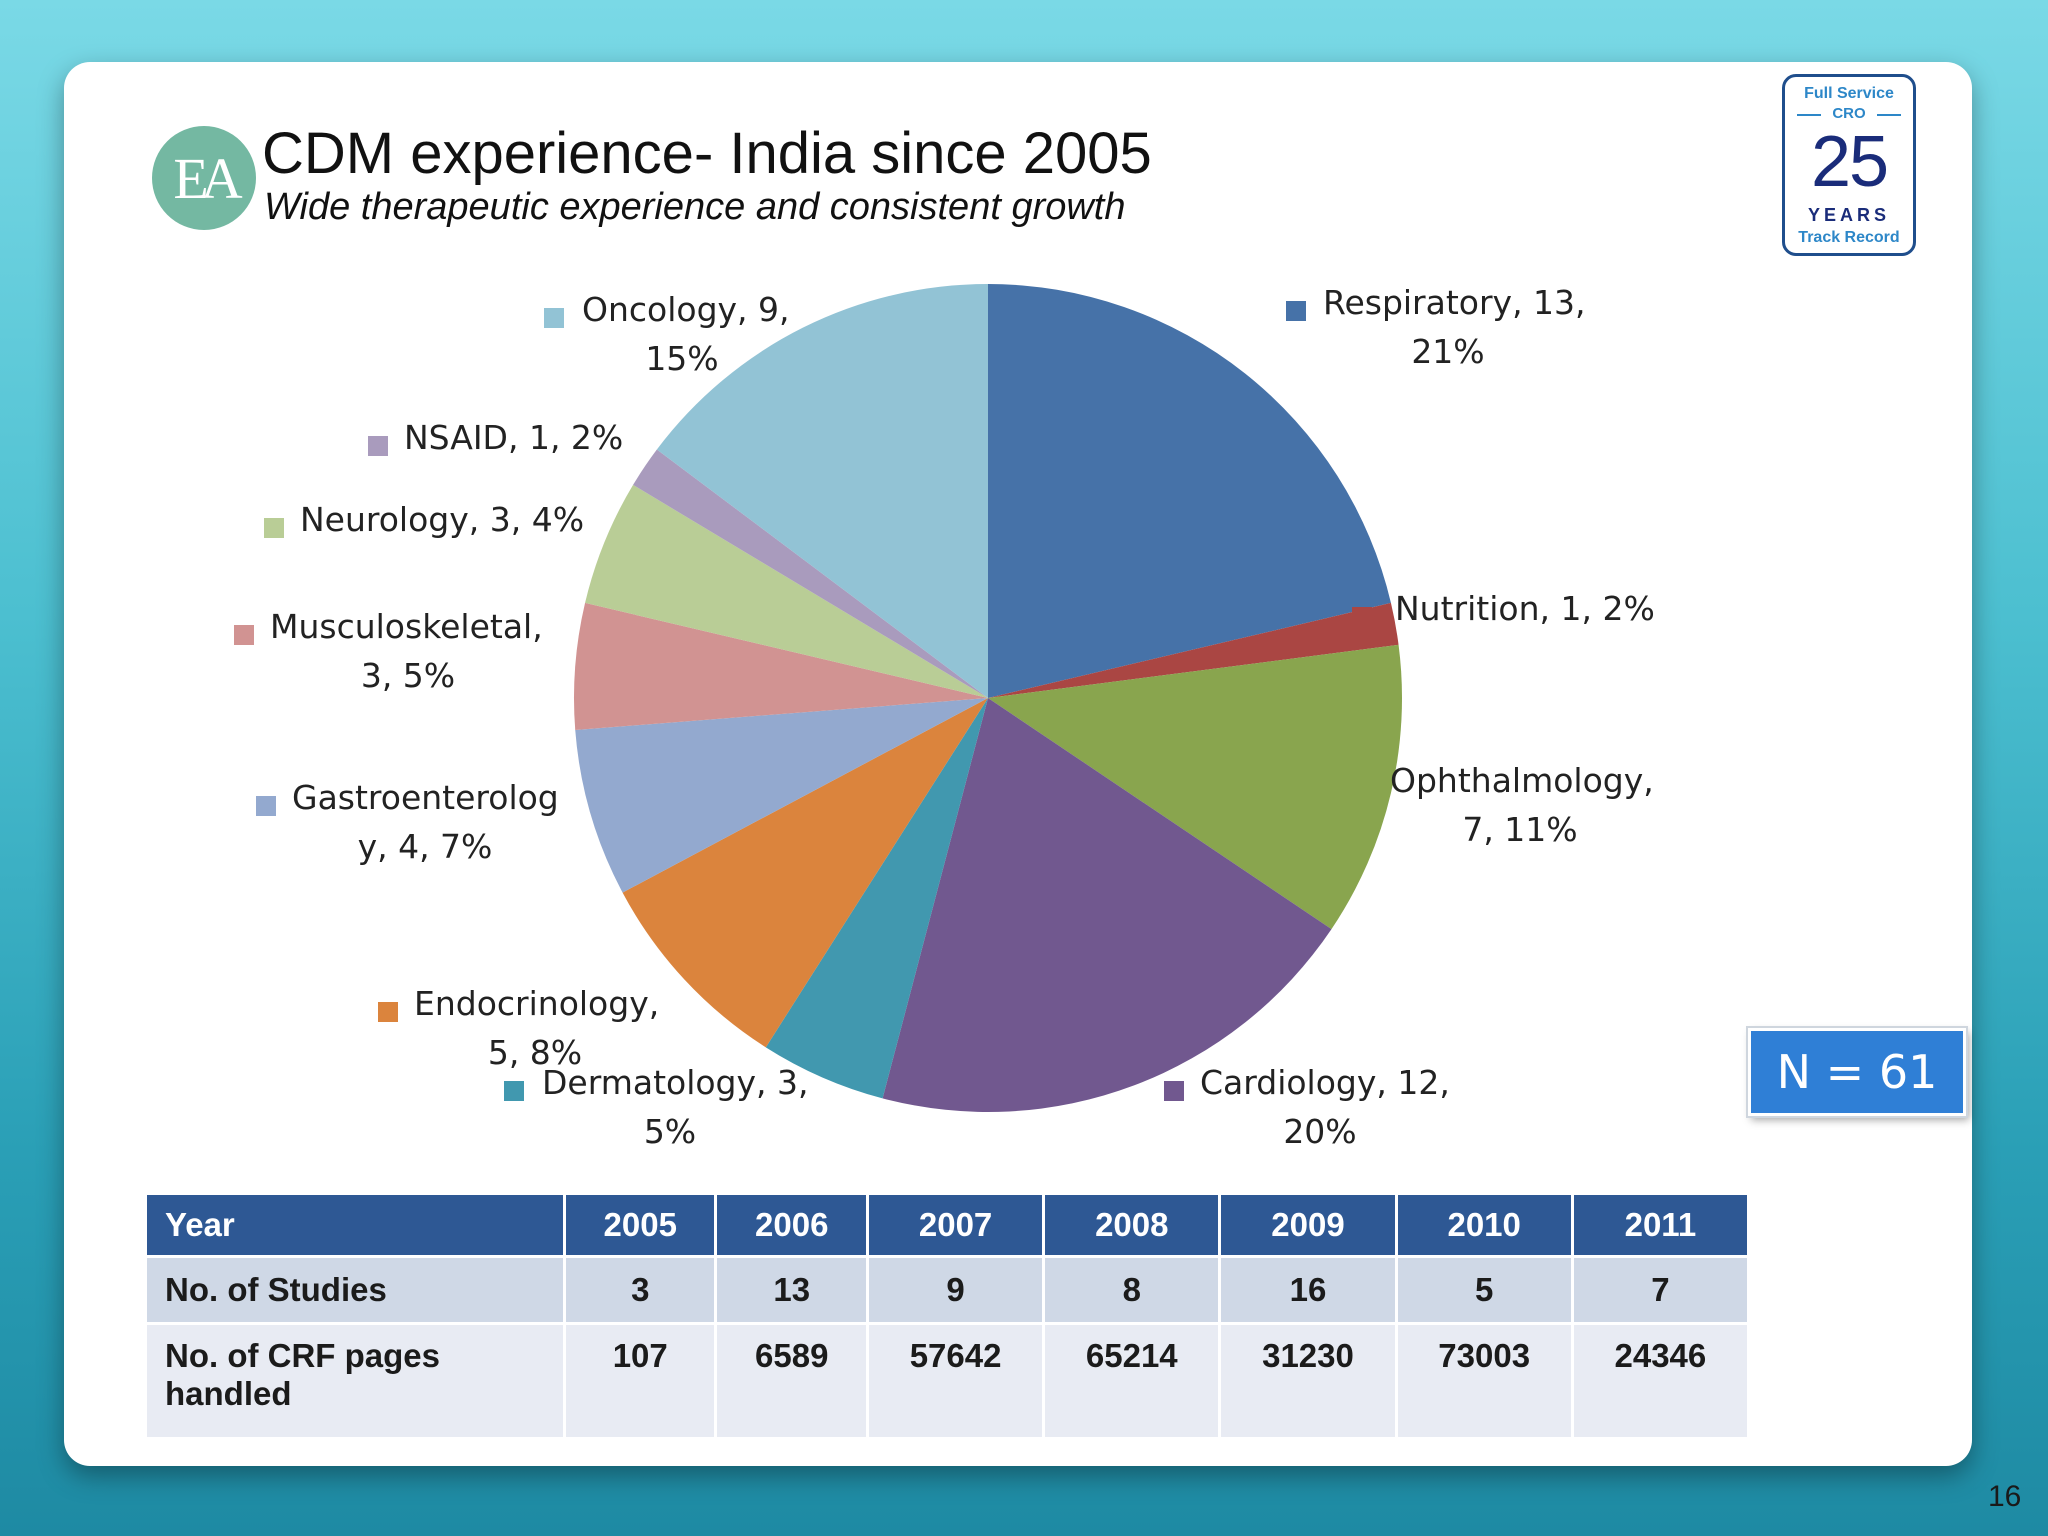 The height and width of the screenshot is (1536, 2048). Describe the element at coordinates (1132, 1225) in the screenshot. I see `year-header: 2008` at that location.